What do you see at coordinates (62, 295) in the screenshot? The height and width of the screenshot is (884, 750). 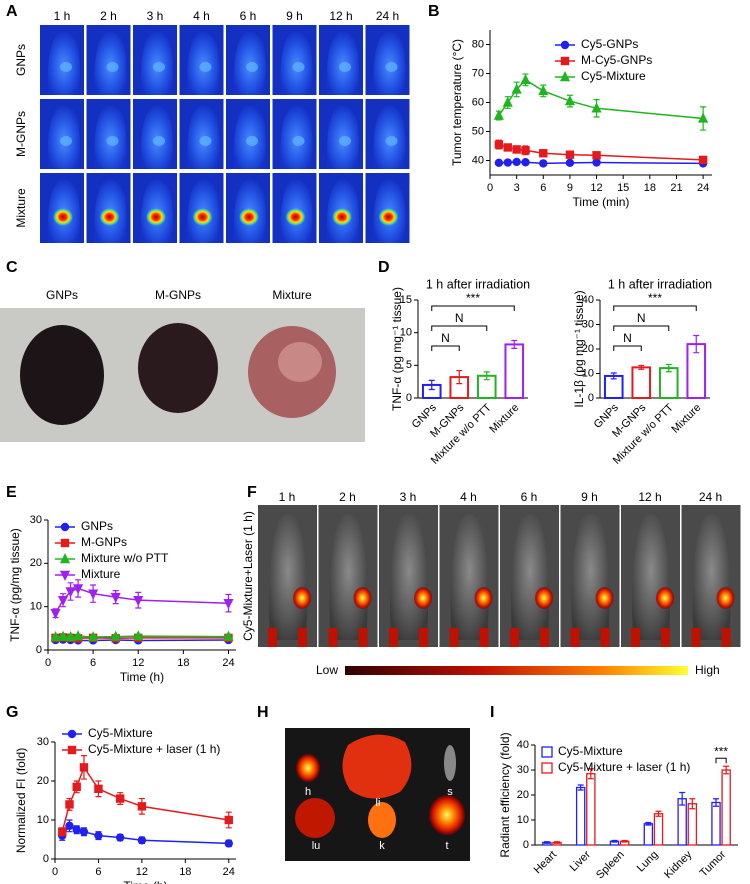 I see `sample-label: GNPs` at bounding box center [62, 295].